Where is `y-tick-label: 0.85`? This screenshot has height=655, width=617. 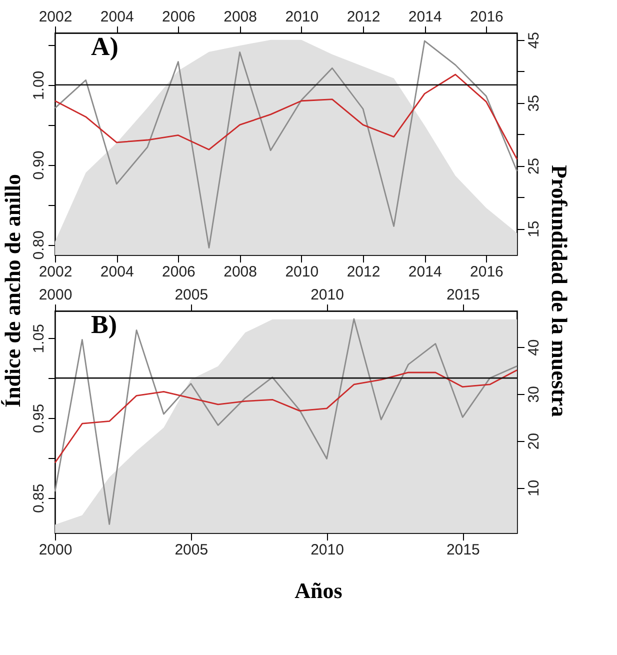 y-tick-label: 0.85 is located at coordinates (39, 498).